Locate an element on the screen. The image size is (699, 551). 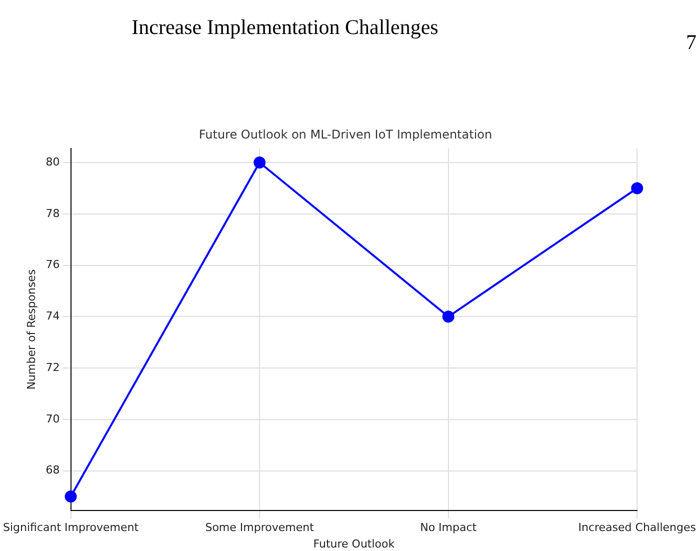
x-tick-label: No Impact is located at coordinates (449, 527).